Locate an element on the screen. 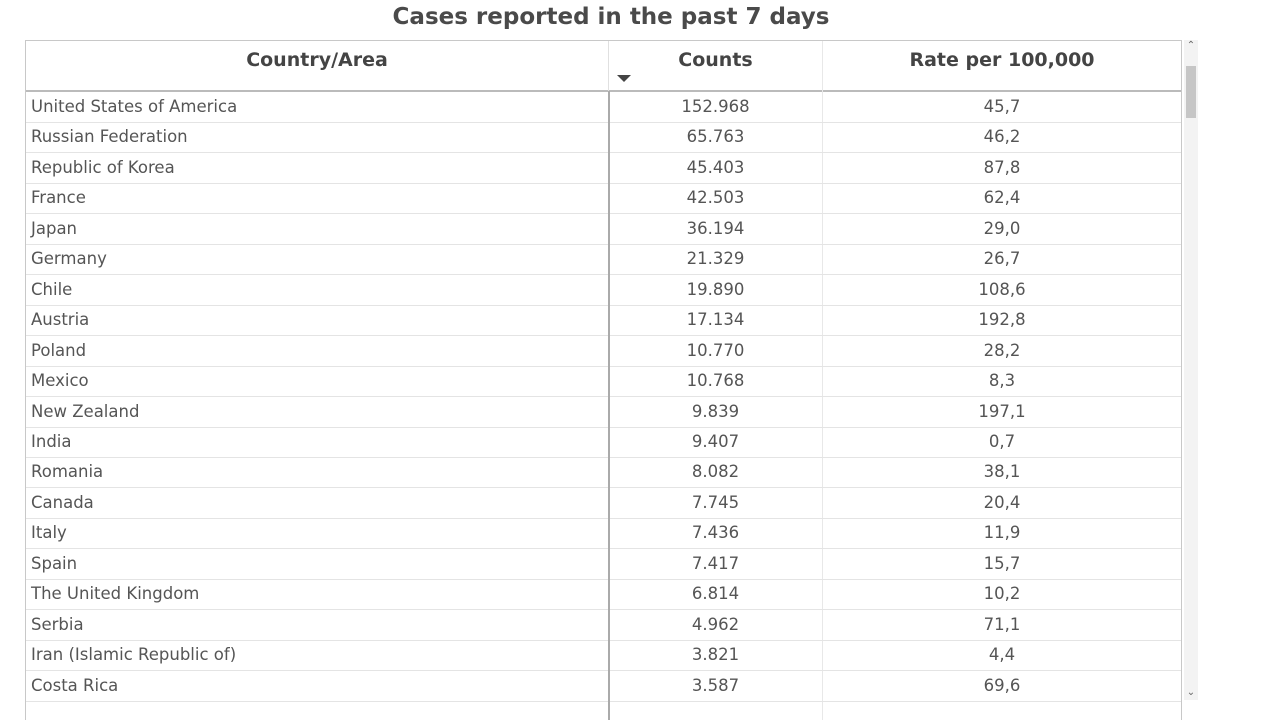 Image resolution: width=1280 pixels, height=720 pixels. table-cell: 4.962 is located at coordinates (715, 624).